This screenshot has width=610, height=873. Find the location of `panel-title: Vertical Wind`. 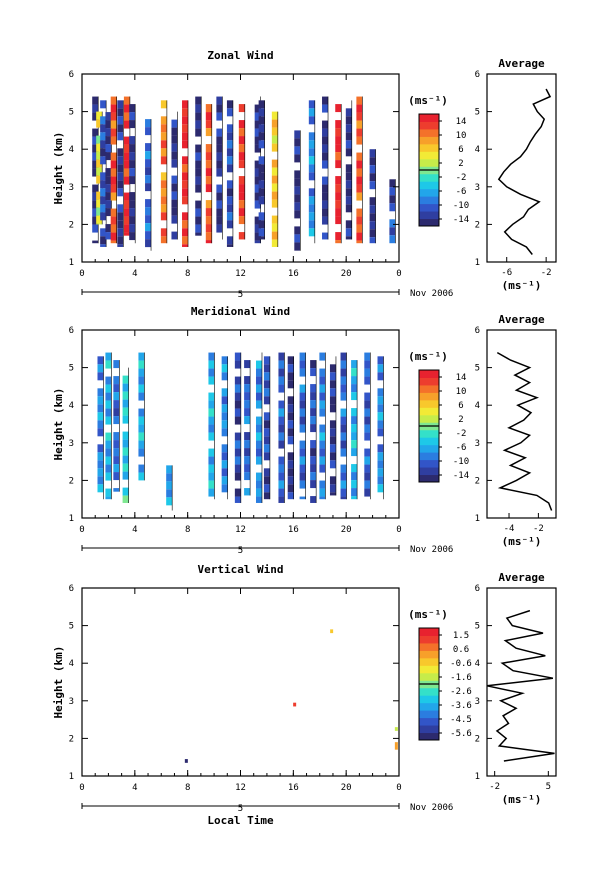

panel-title: Vertical Wind is located at coordinates (240, 569).